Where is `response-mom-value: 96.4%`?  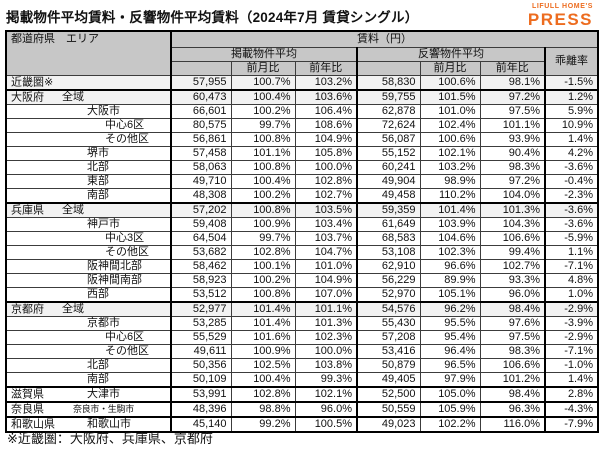 response-mom-value: 96.4% is located at coordinates (450, 351).